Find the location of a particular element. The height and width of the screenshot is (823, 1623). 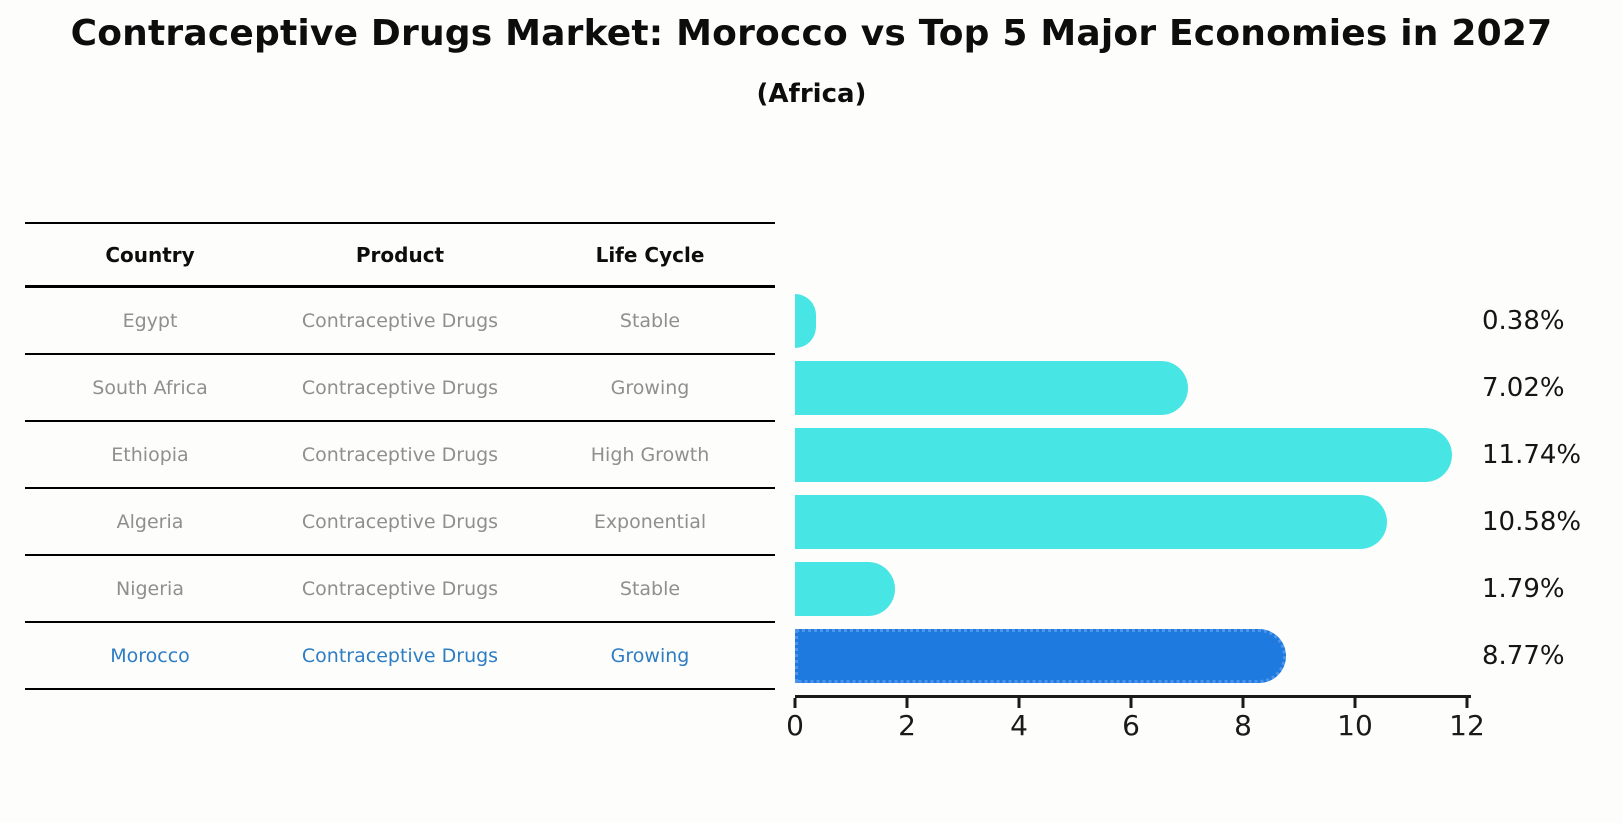

bar-row: 10.58% is located at coordinates (1205, 522).